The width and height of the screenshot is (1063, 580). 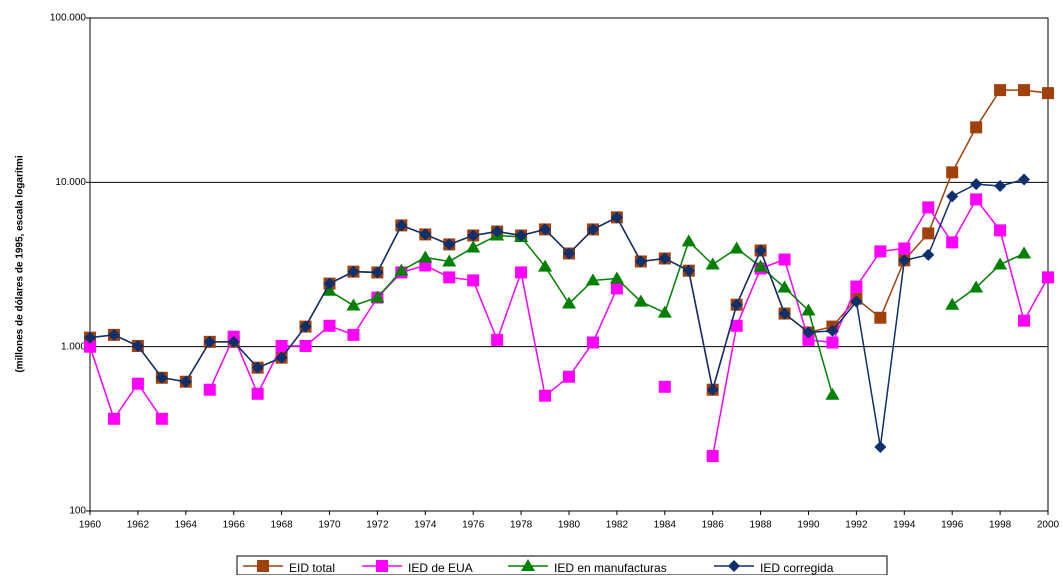 What do you see at coordinates (186, 525) in the screenshot?
I see `x-tick-label: 1964` at bounding box center [186, 525].